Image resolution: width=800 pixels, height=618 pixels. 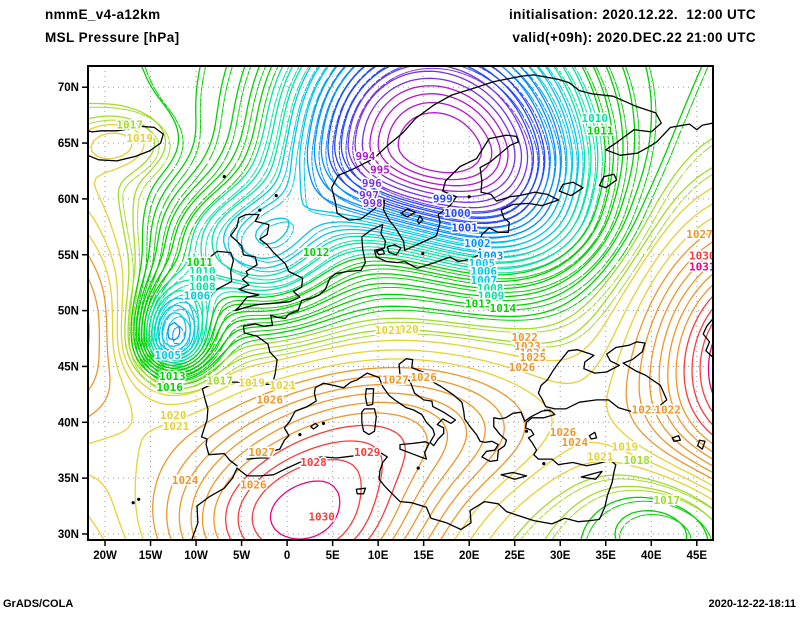 I want to click on y-axis-label: 40N, so click(x=68, y=423).